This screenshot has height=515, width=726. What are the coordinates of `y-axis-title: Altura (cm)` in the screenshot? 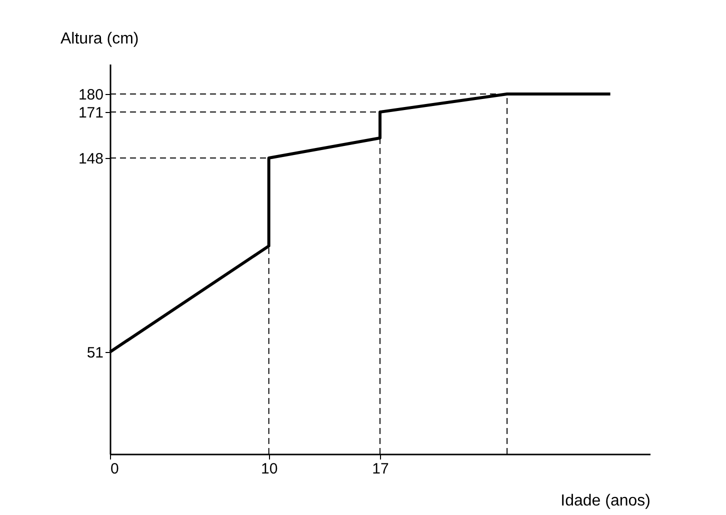 It's located at (99, 39).